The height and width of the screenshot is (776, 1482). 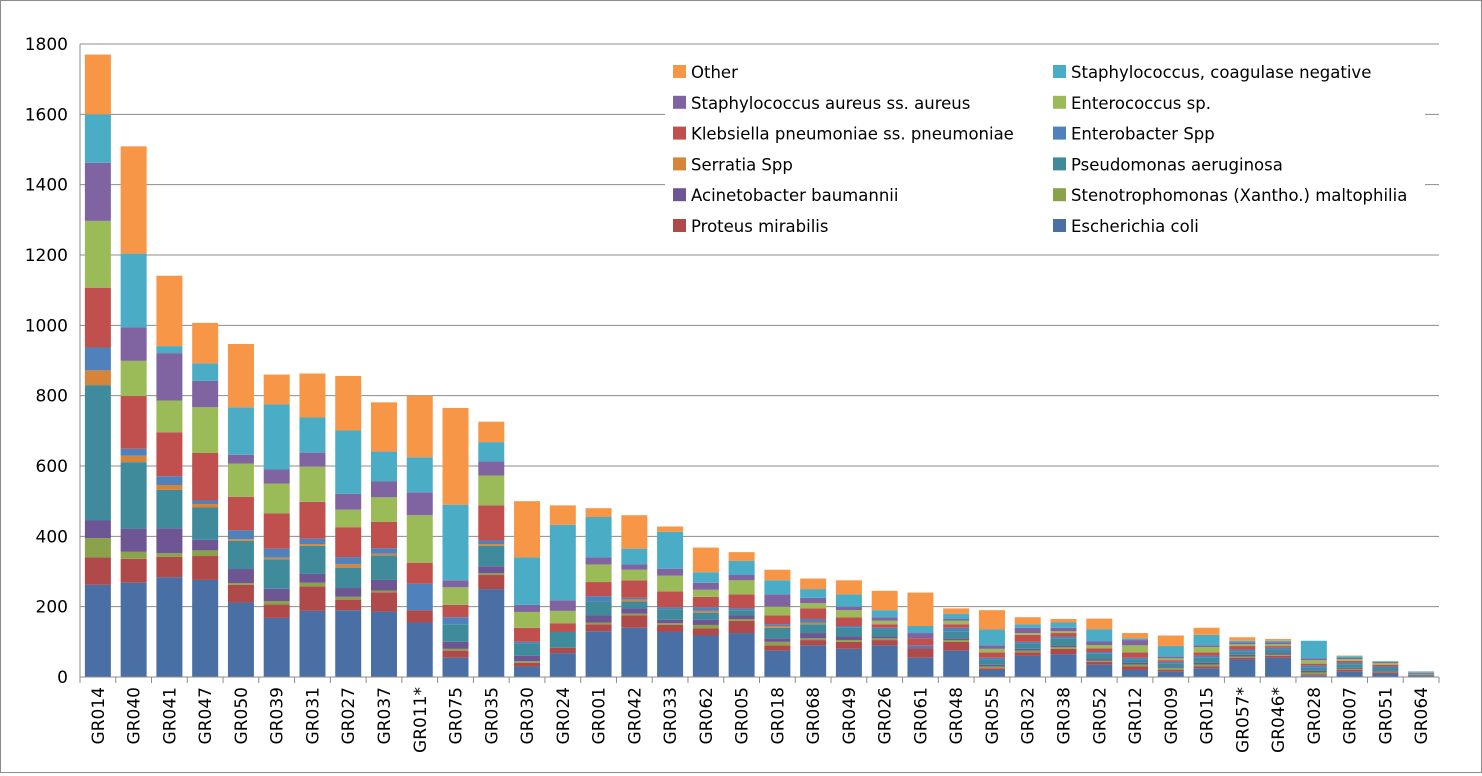 What do you see at coordinates (1028, 647) in the screenshot?
I see `bar-stack-gr032` at bounding box center [1028, 647].